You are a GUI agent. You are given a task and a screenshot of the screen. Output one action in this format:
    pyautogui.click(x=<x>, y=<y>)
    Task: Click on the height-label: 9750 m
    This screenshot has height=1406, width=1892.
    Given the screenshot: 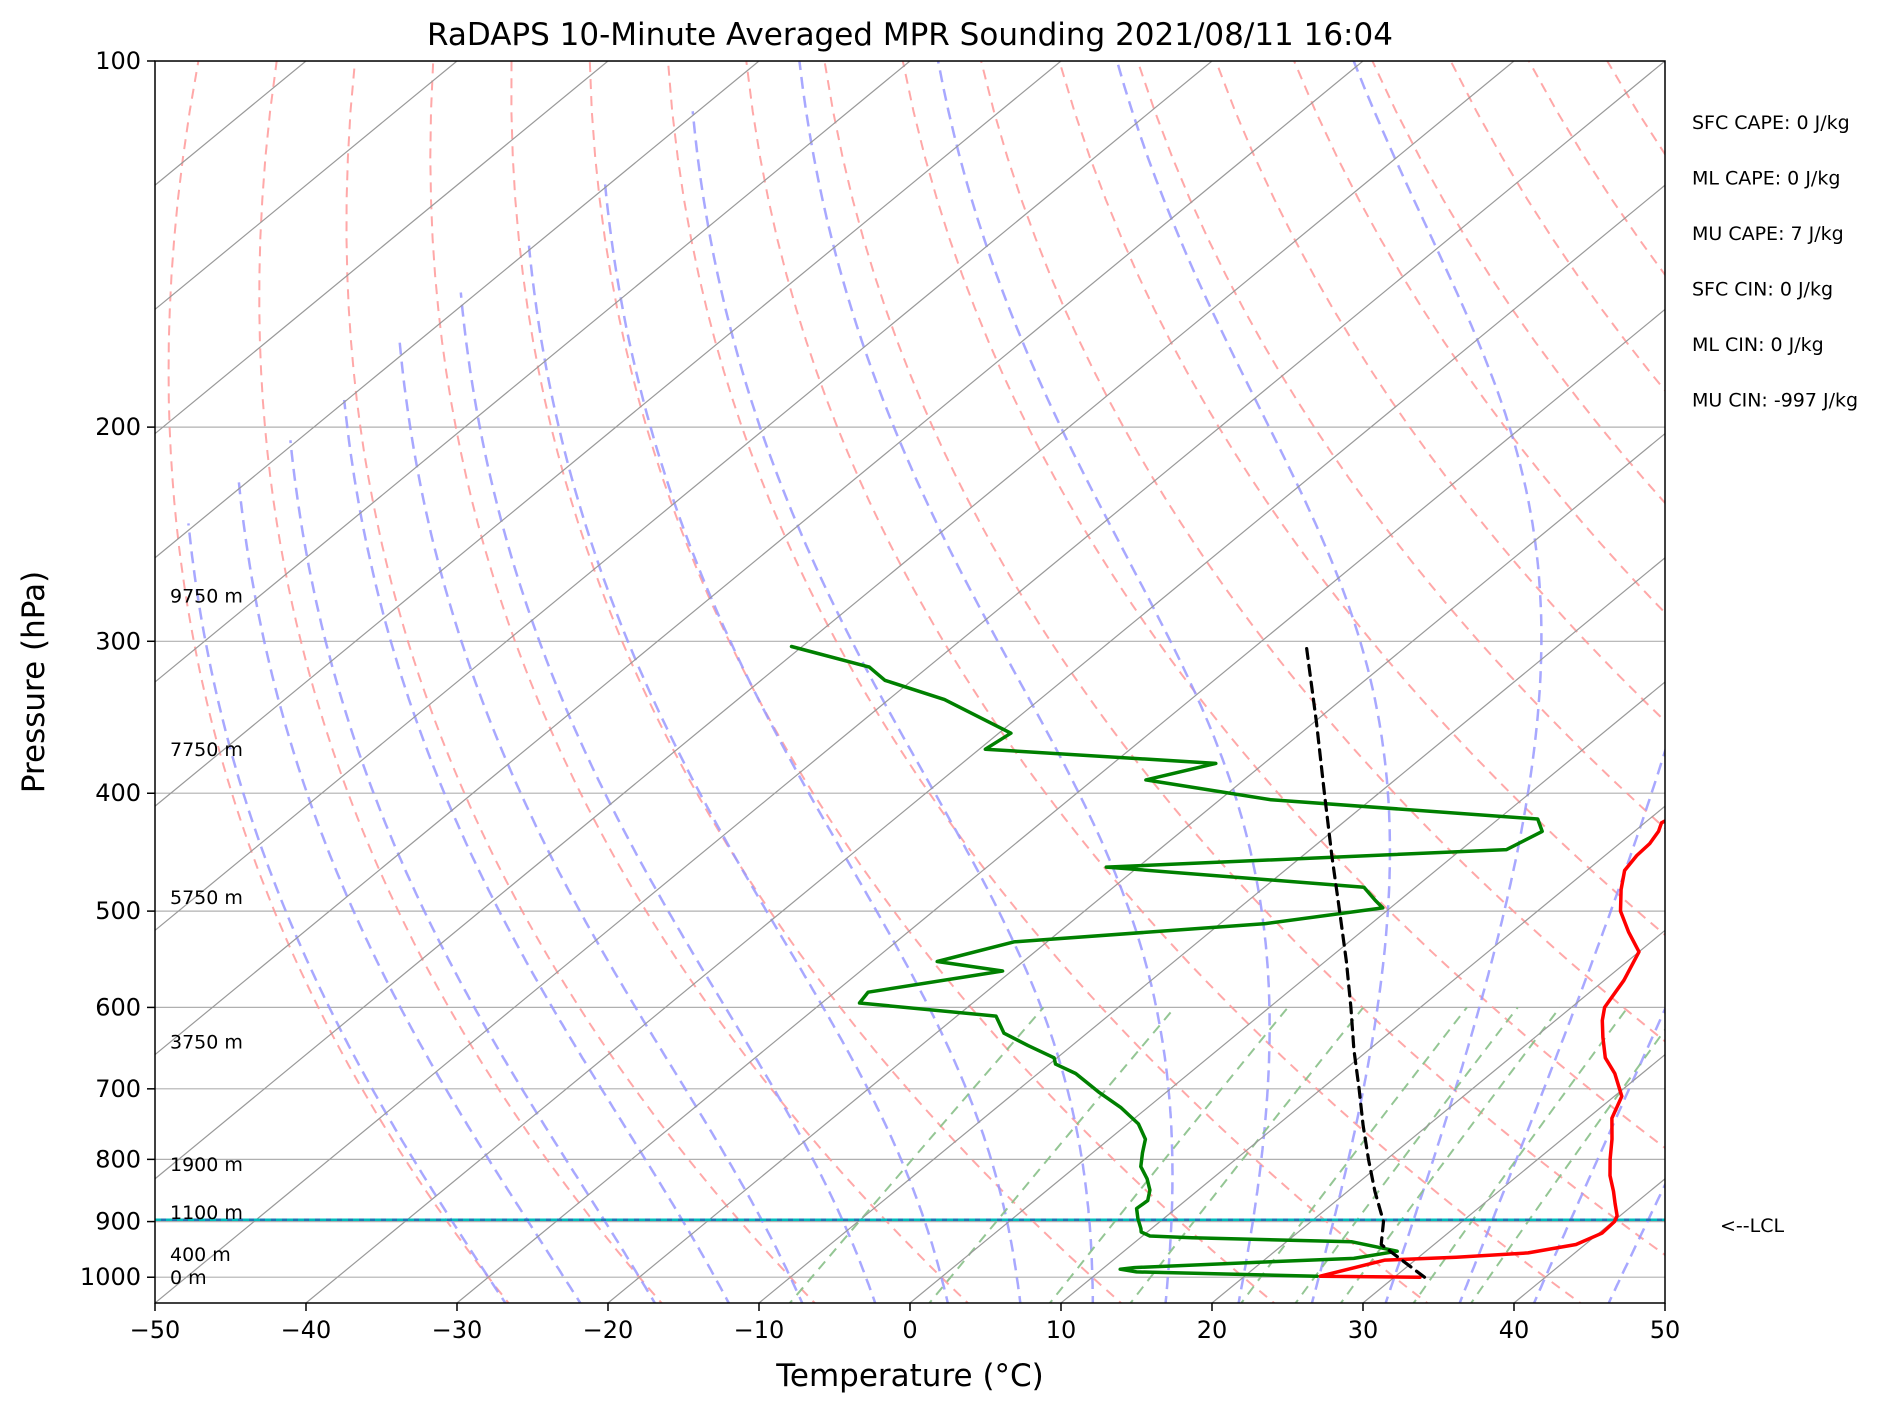 What is the action you would take?
    pyautogui.click(x=206, y=596)
    